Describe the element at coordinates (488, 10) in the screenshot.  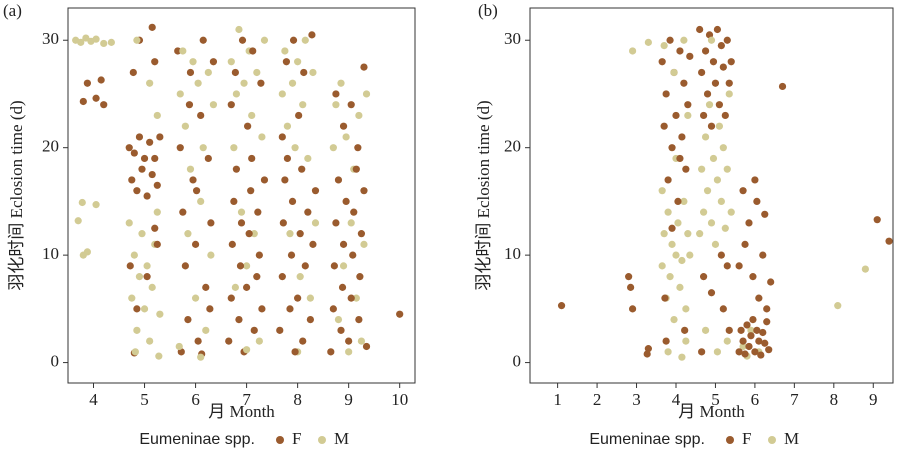
I see `panel-label: (b)` at that location.